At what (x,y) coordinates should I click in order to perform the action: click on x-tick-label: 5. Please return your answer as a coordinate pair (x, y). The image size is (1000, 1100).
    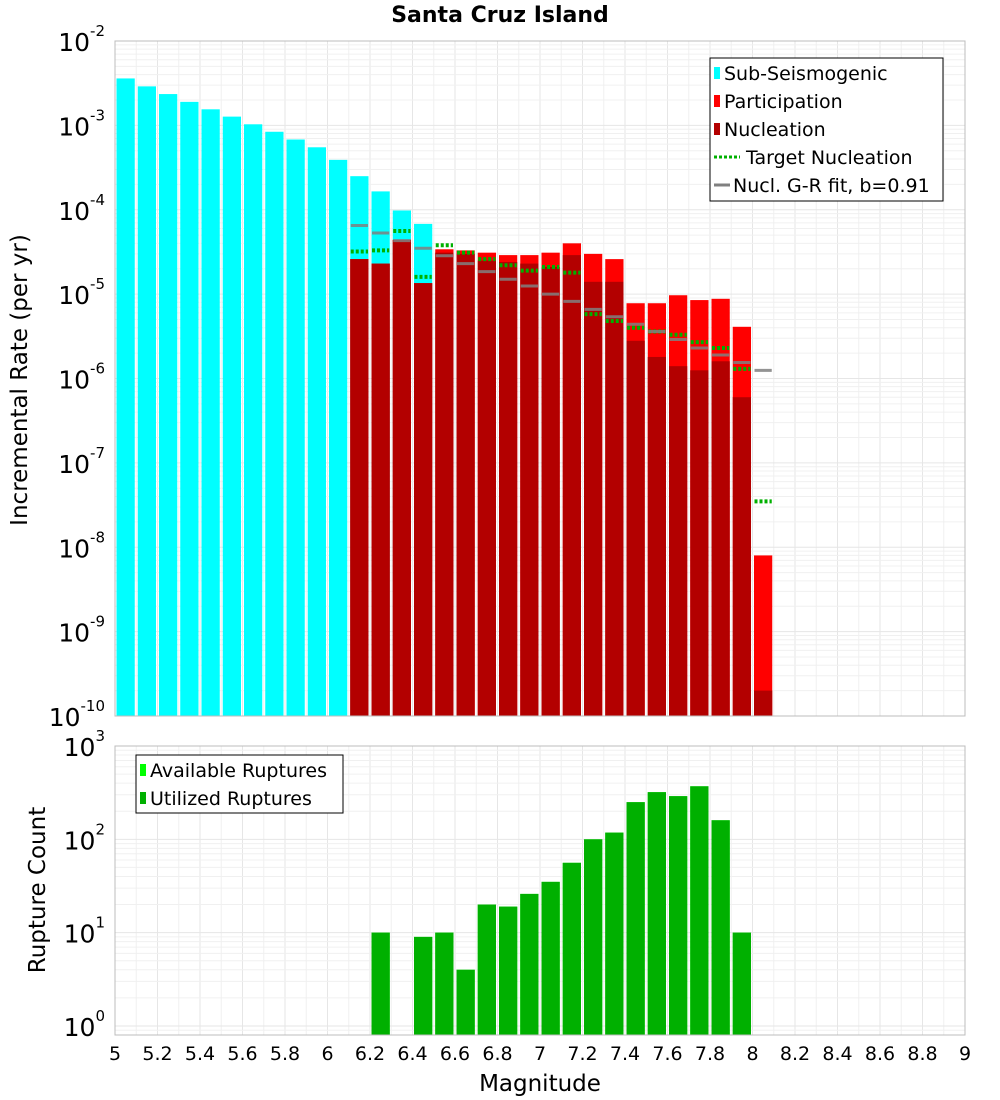
    Looking at the image, I should click on (115, 1054).